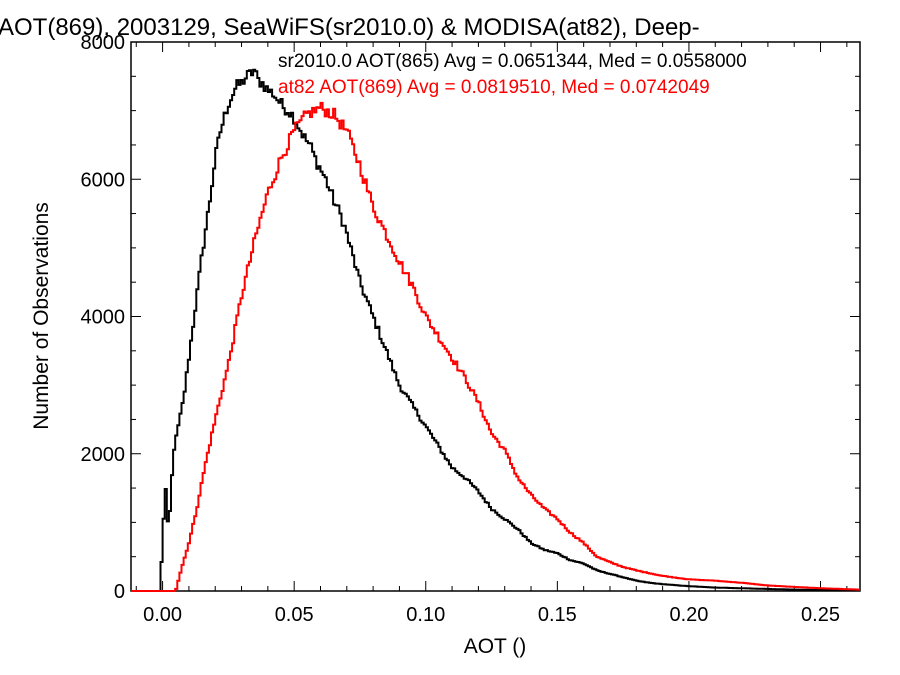 This screenshot has height=675, width=900. Describe the element at coordinates (103, 455) in the screenshot. I see `y-tick-label: 2000` at that location.